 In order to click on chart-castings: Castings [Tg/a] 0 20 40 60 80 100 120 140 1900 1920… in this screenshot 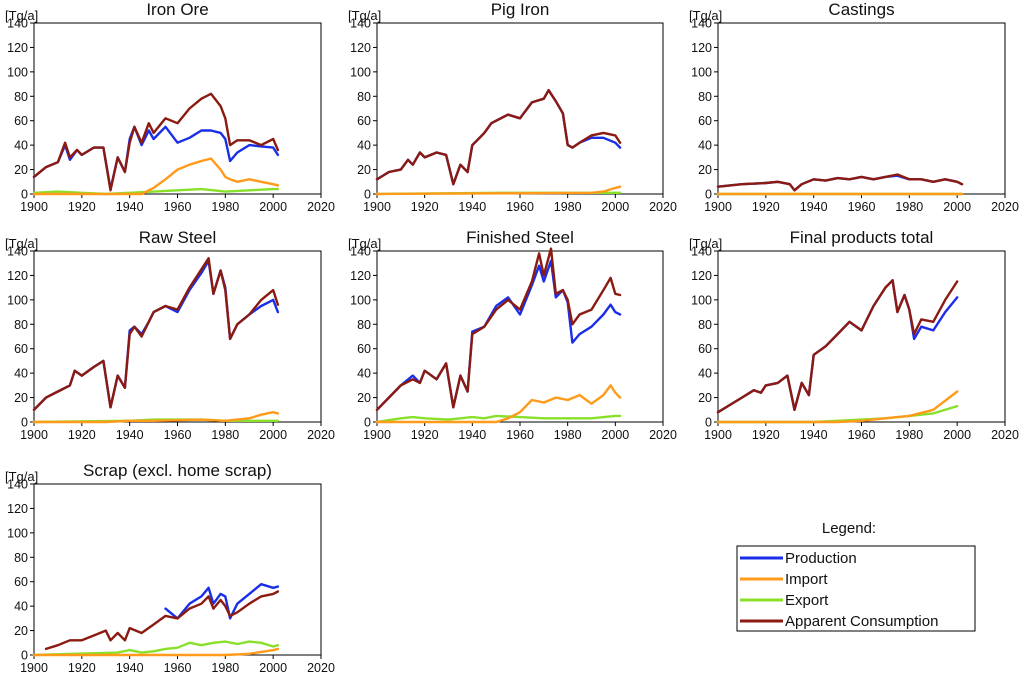, I will do `click(854, 107)`.